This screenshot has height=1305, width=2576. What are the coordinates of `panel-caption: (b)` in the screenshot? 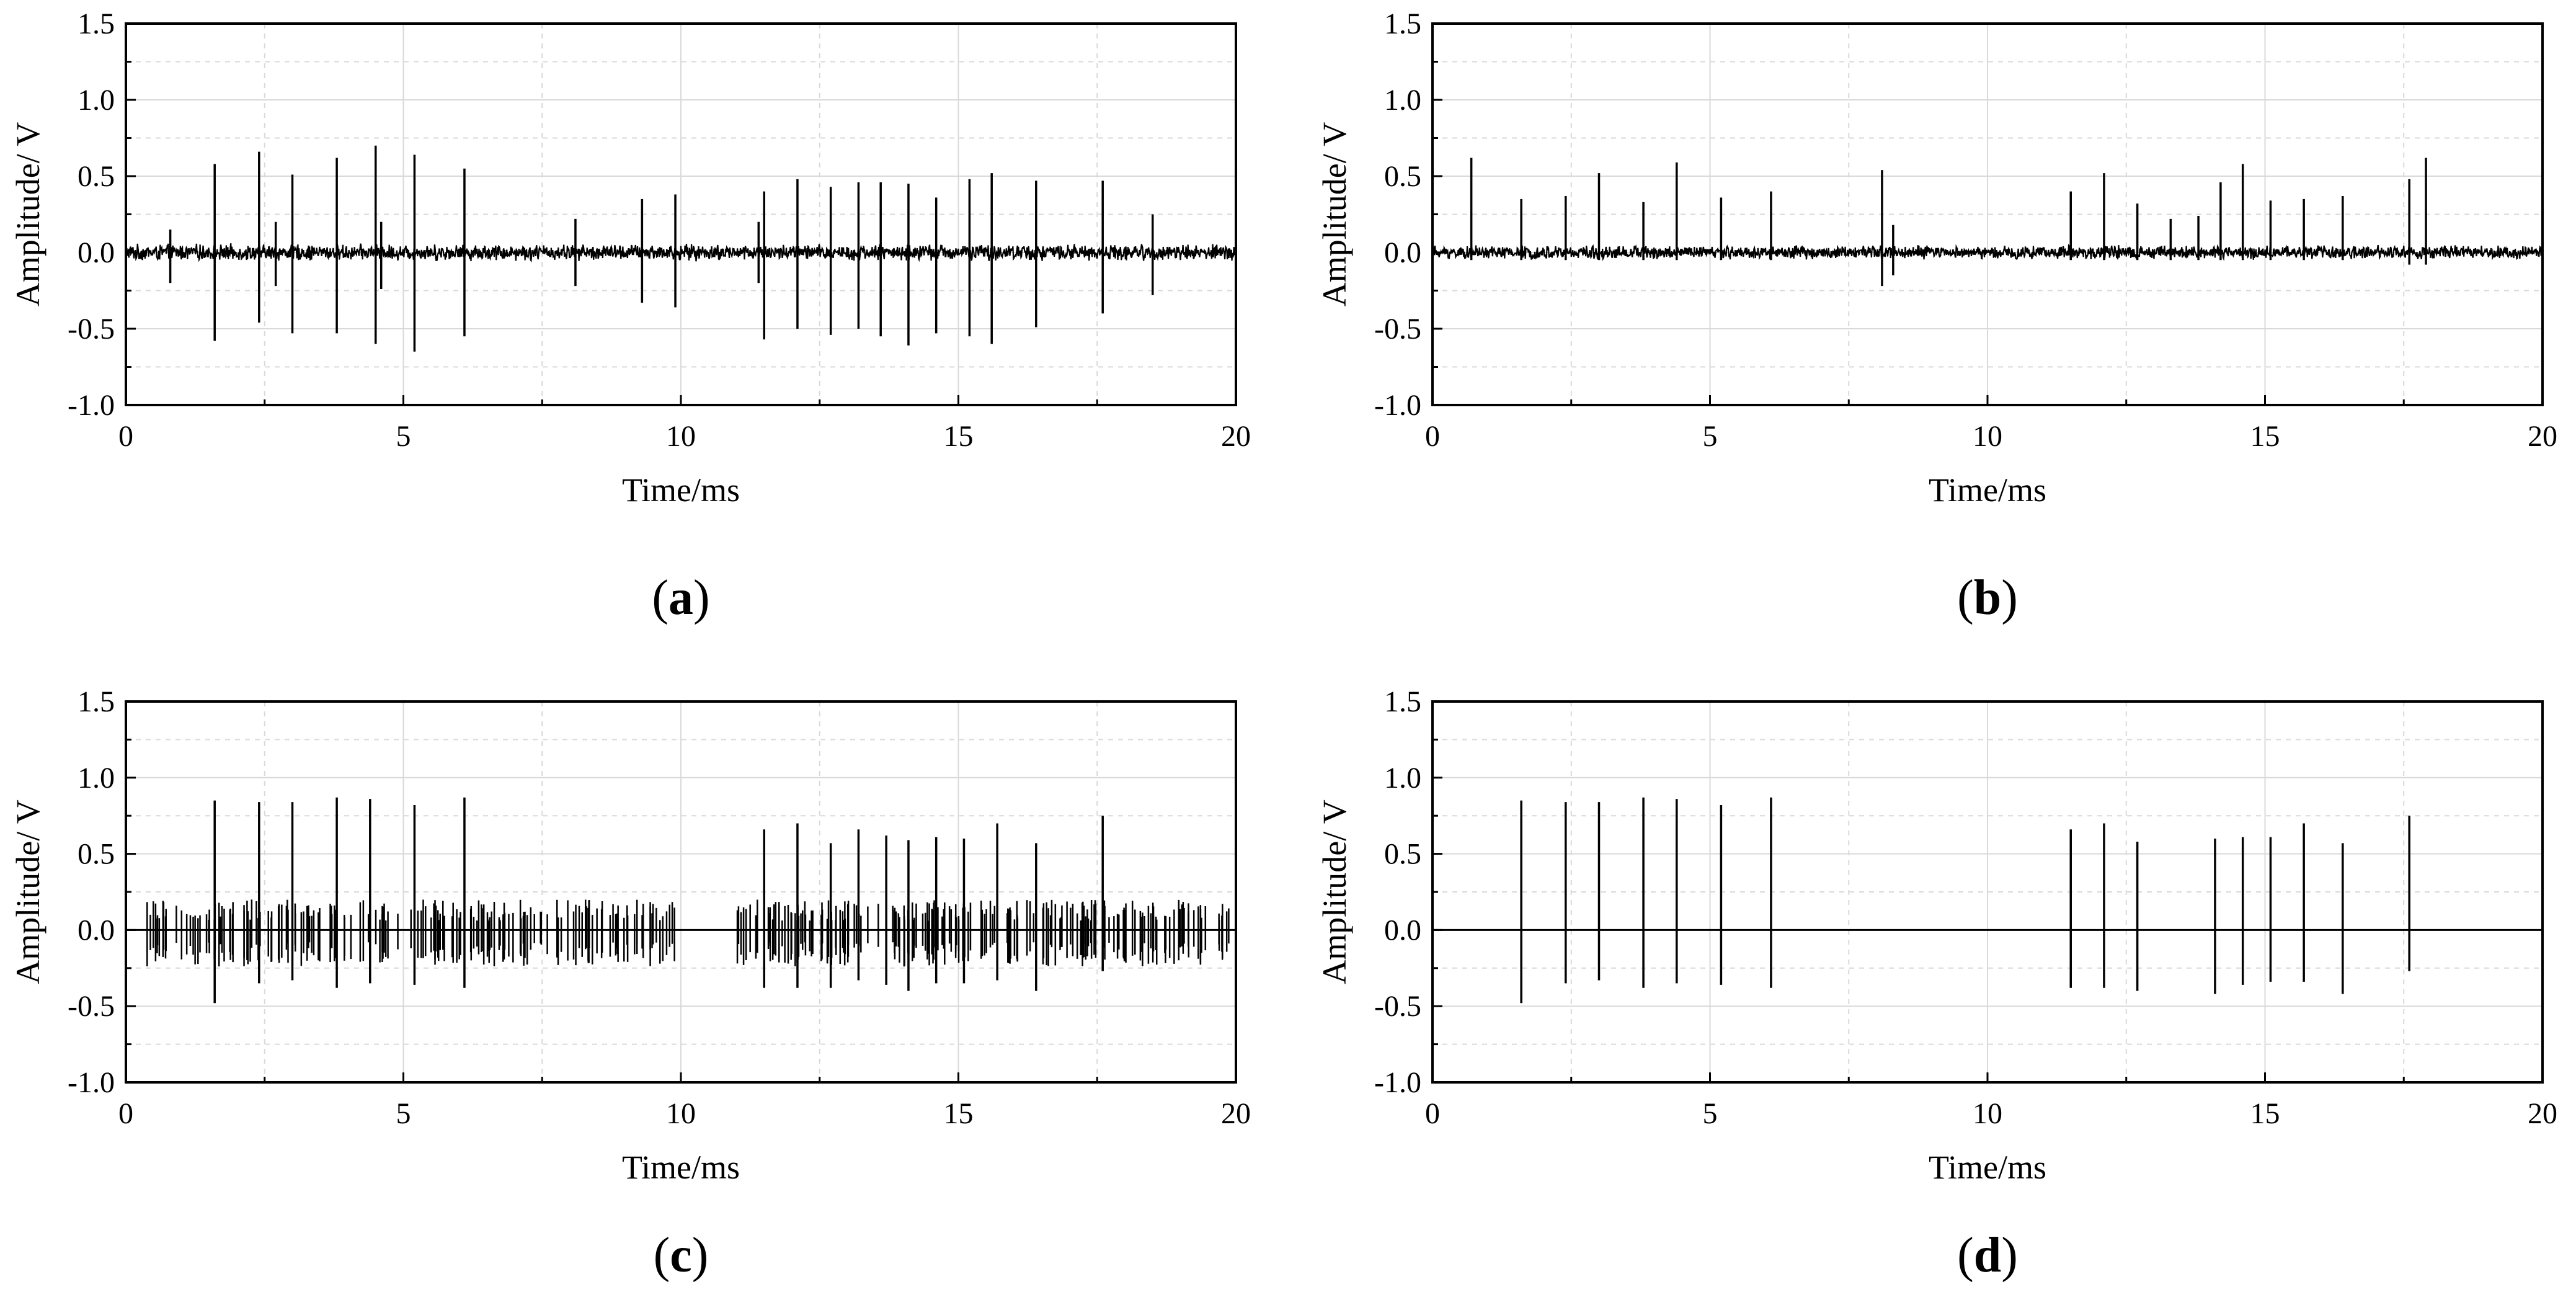 It's located at (1987, 598).